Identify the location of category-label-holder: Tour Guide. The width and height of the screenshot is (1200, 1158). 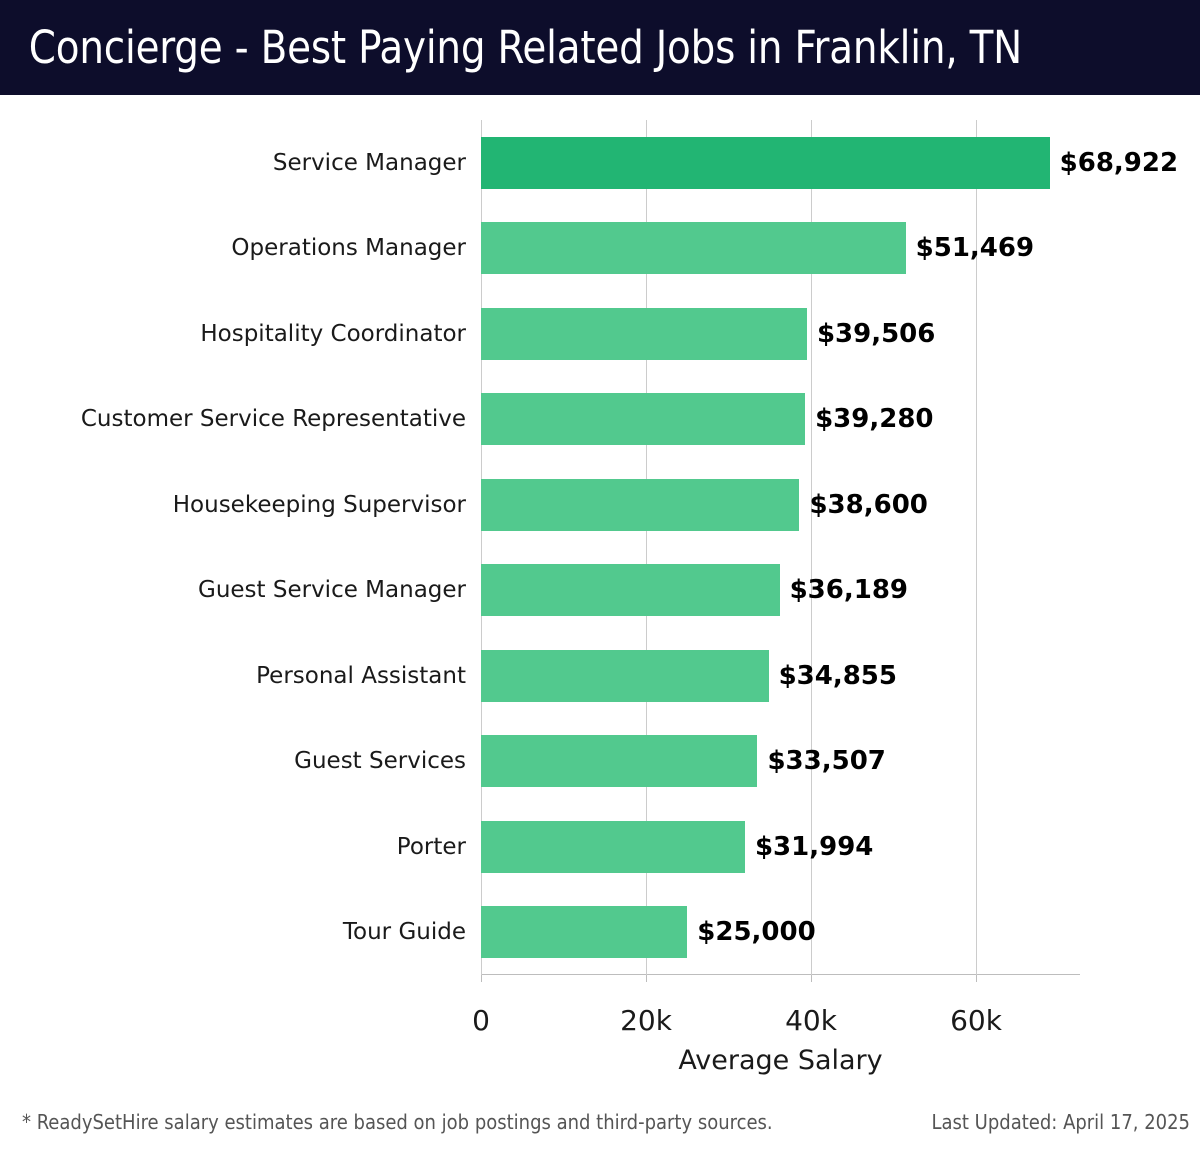
(233, 932).